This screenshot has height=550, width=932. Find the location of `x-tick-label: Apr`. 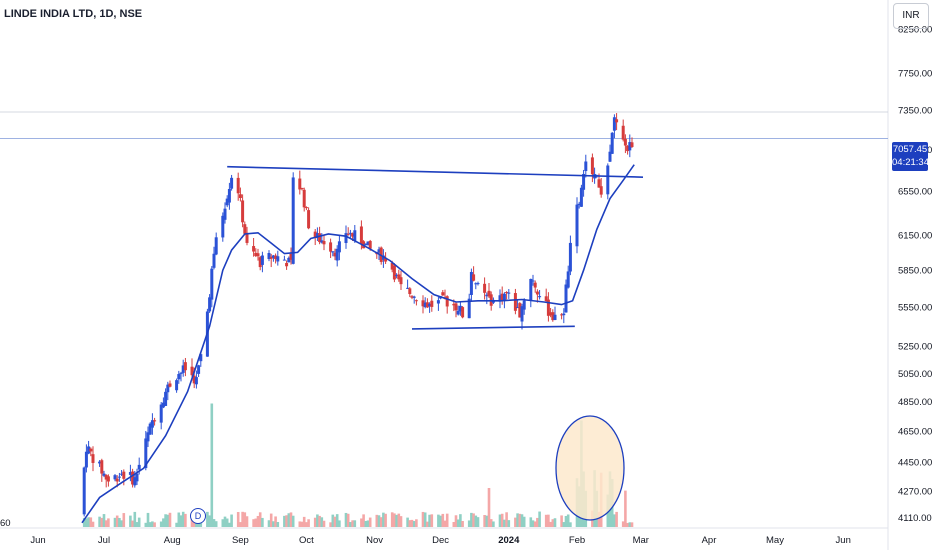

x-tick-label: Apr is located at coordinates (709, 540).